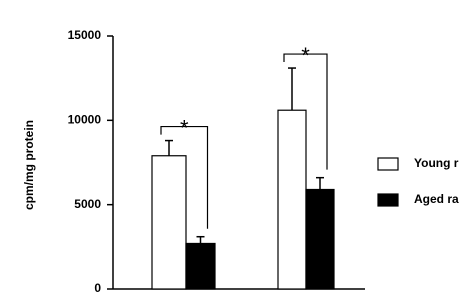 The height and width of the screenshot is (300, 472). I want to click on y-tick-label: 0, so click(97, 288).